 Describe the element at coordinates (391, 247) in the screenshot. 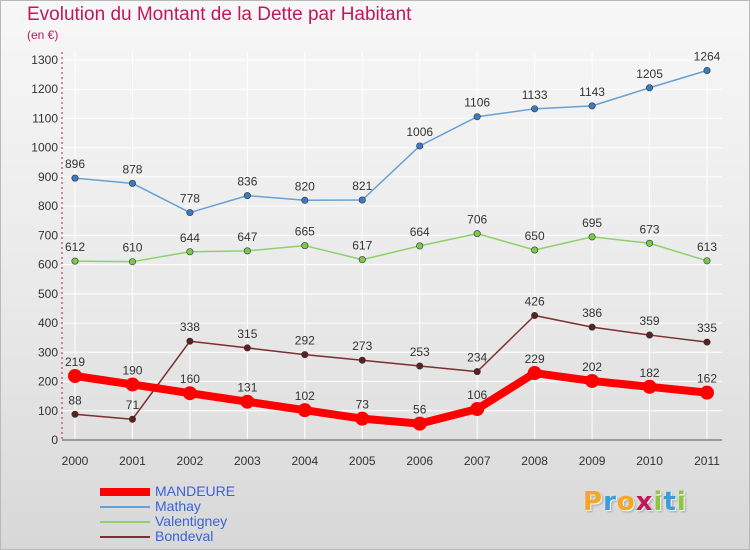

I see `series-valentigney-line` at that location.